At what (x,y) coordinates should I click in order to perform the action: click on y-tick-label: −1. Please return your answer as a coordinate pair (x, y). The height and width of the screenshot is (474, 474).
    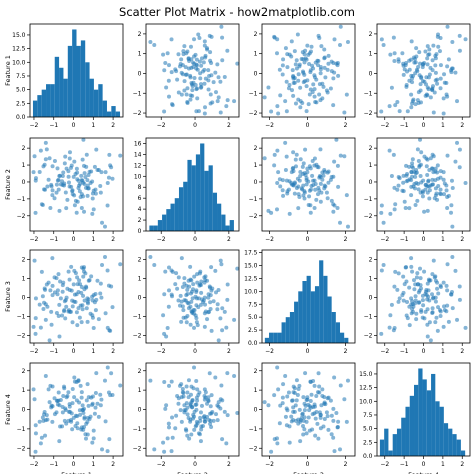
    Looking at the image, I should click on (368, 199).